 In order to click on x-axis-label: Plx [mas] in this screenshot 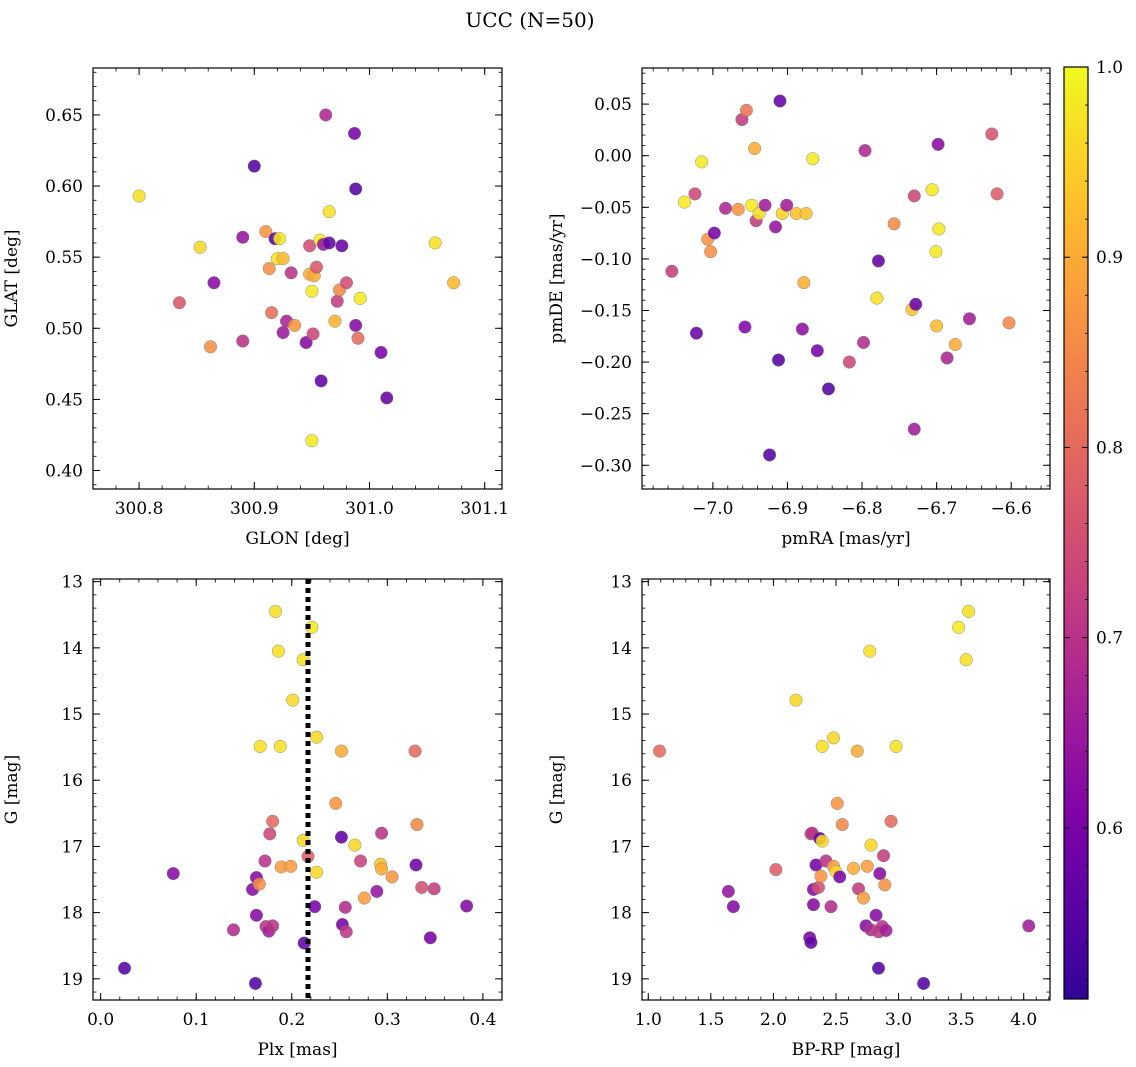, I will do `click(297, 1050)`.